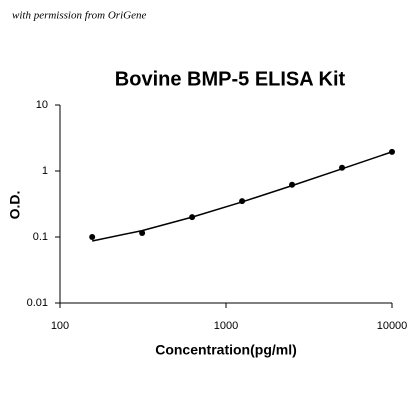 This screenshot has height=420, width=420. I want to click on x-axis-title: Concentration(pg/ml), so click(226, 350).